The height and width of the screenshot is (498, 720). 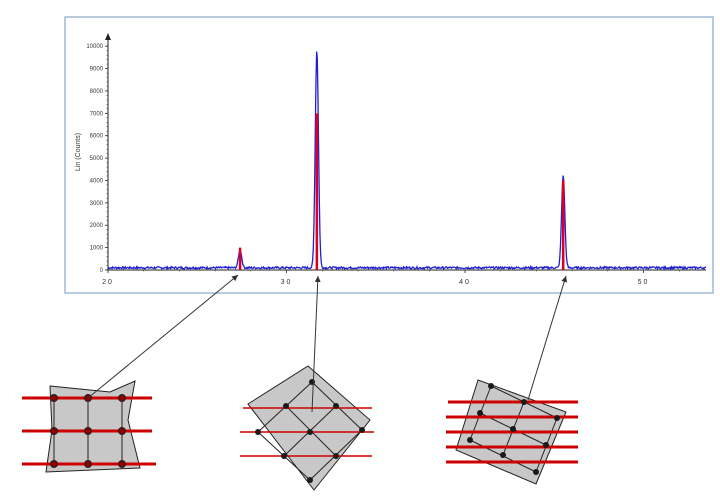 What do you see at coordinates (316, 344) in the screenshot?
I see `arrow-middle-to-peak` at bounding box center [316, 344].